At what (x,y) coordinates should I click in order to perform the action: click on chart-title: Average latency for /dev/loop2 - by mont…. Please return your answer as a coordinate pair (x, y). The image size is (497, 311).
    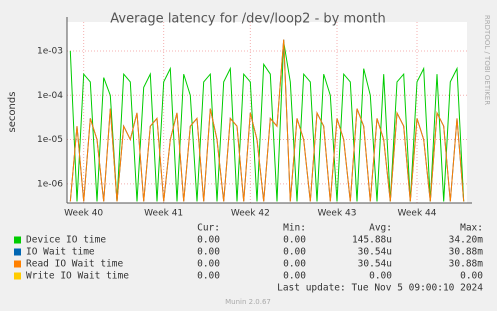
    Looking at the image, I should click on (247, 19).